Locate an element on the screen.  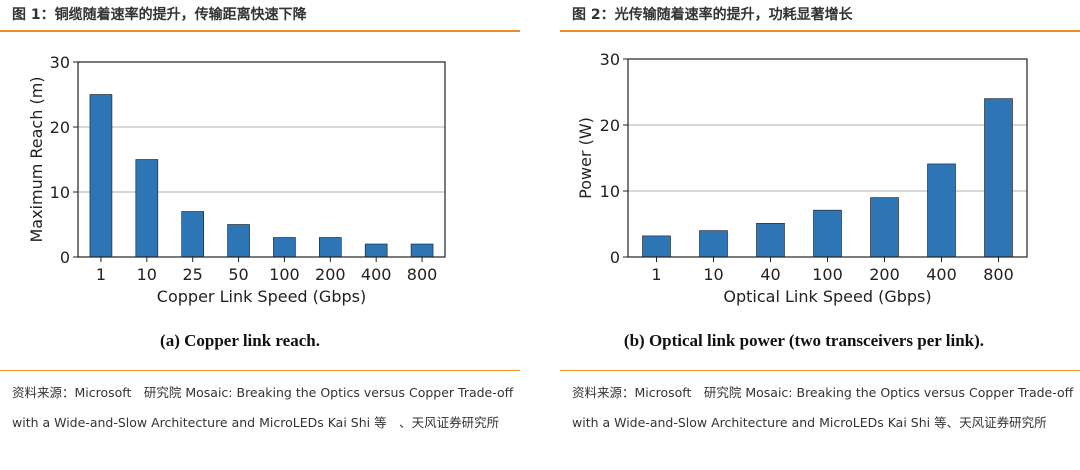
figure-title: 图 2：光传输随着速率的提升，功耗显著增长 is located at coordinates (712, 15).